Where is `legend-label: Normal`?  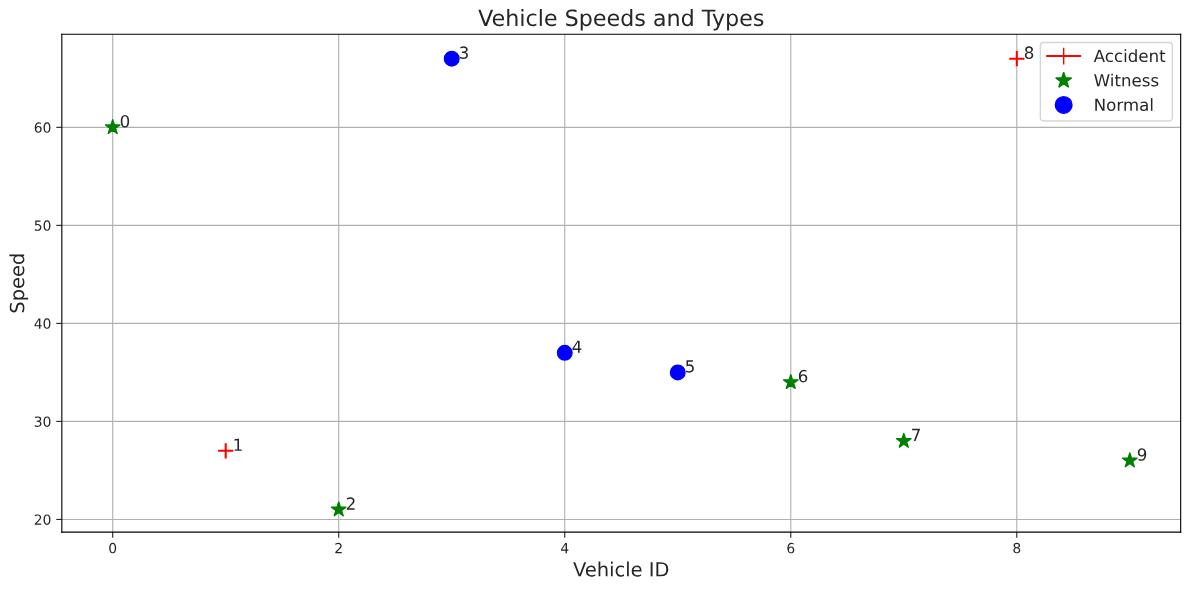 legend-label: Normal is located at coordinates (1124, 105).